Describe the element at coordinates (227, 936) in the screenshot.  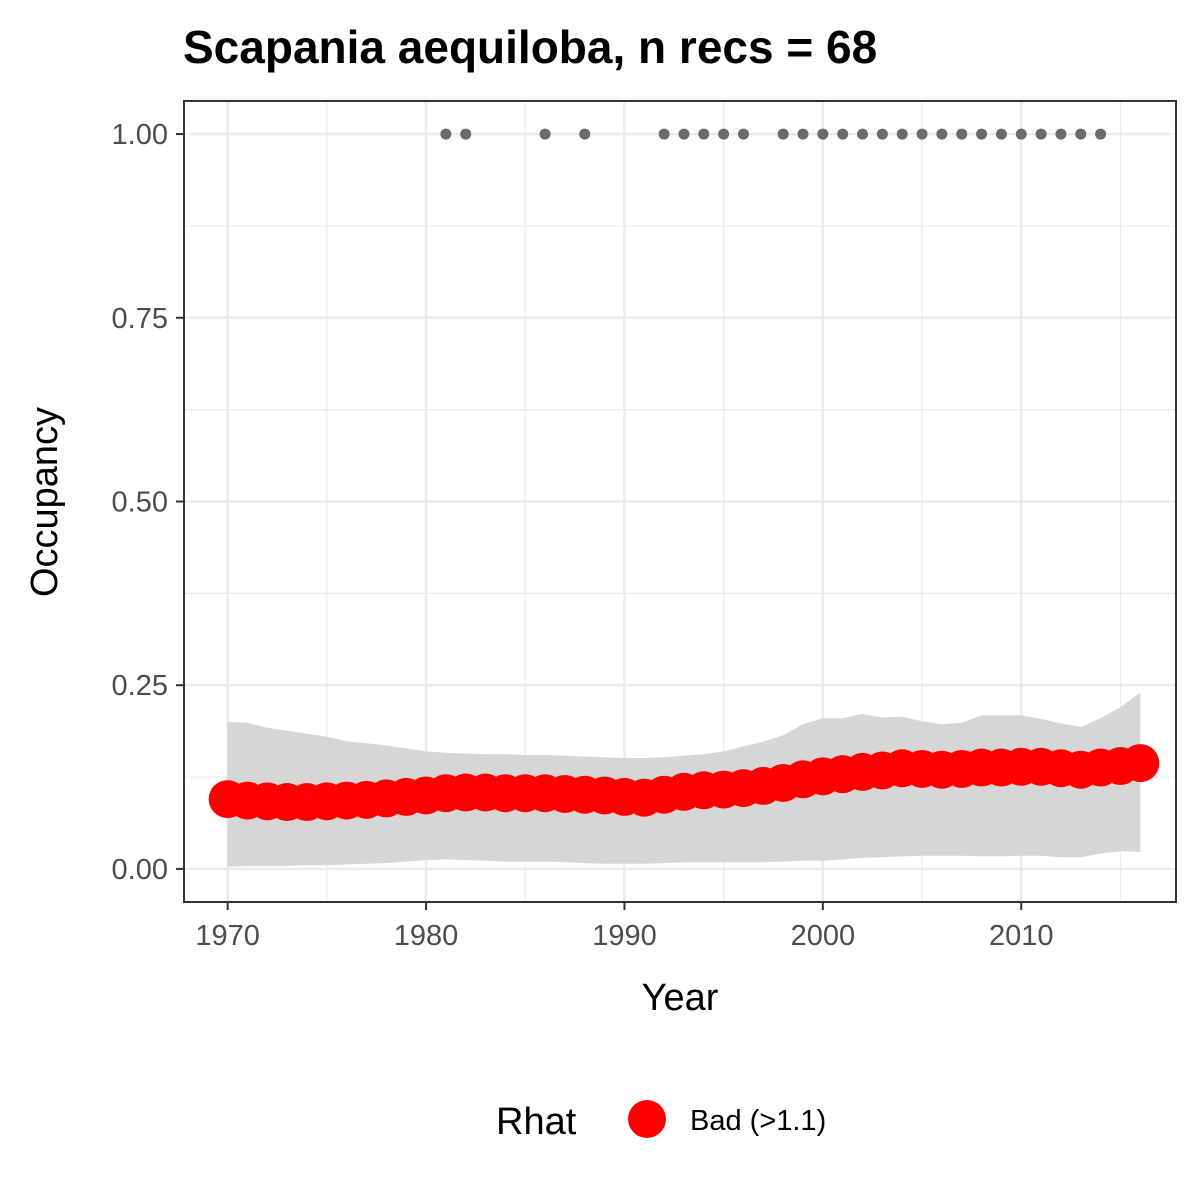
I see `x-tick-label: 1970` at that location.